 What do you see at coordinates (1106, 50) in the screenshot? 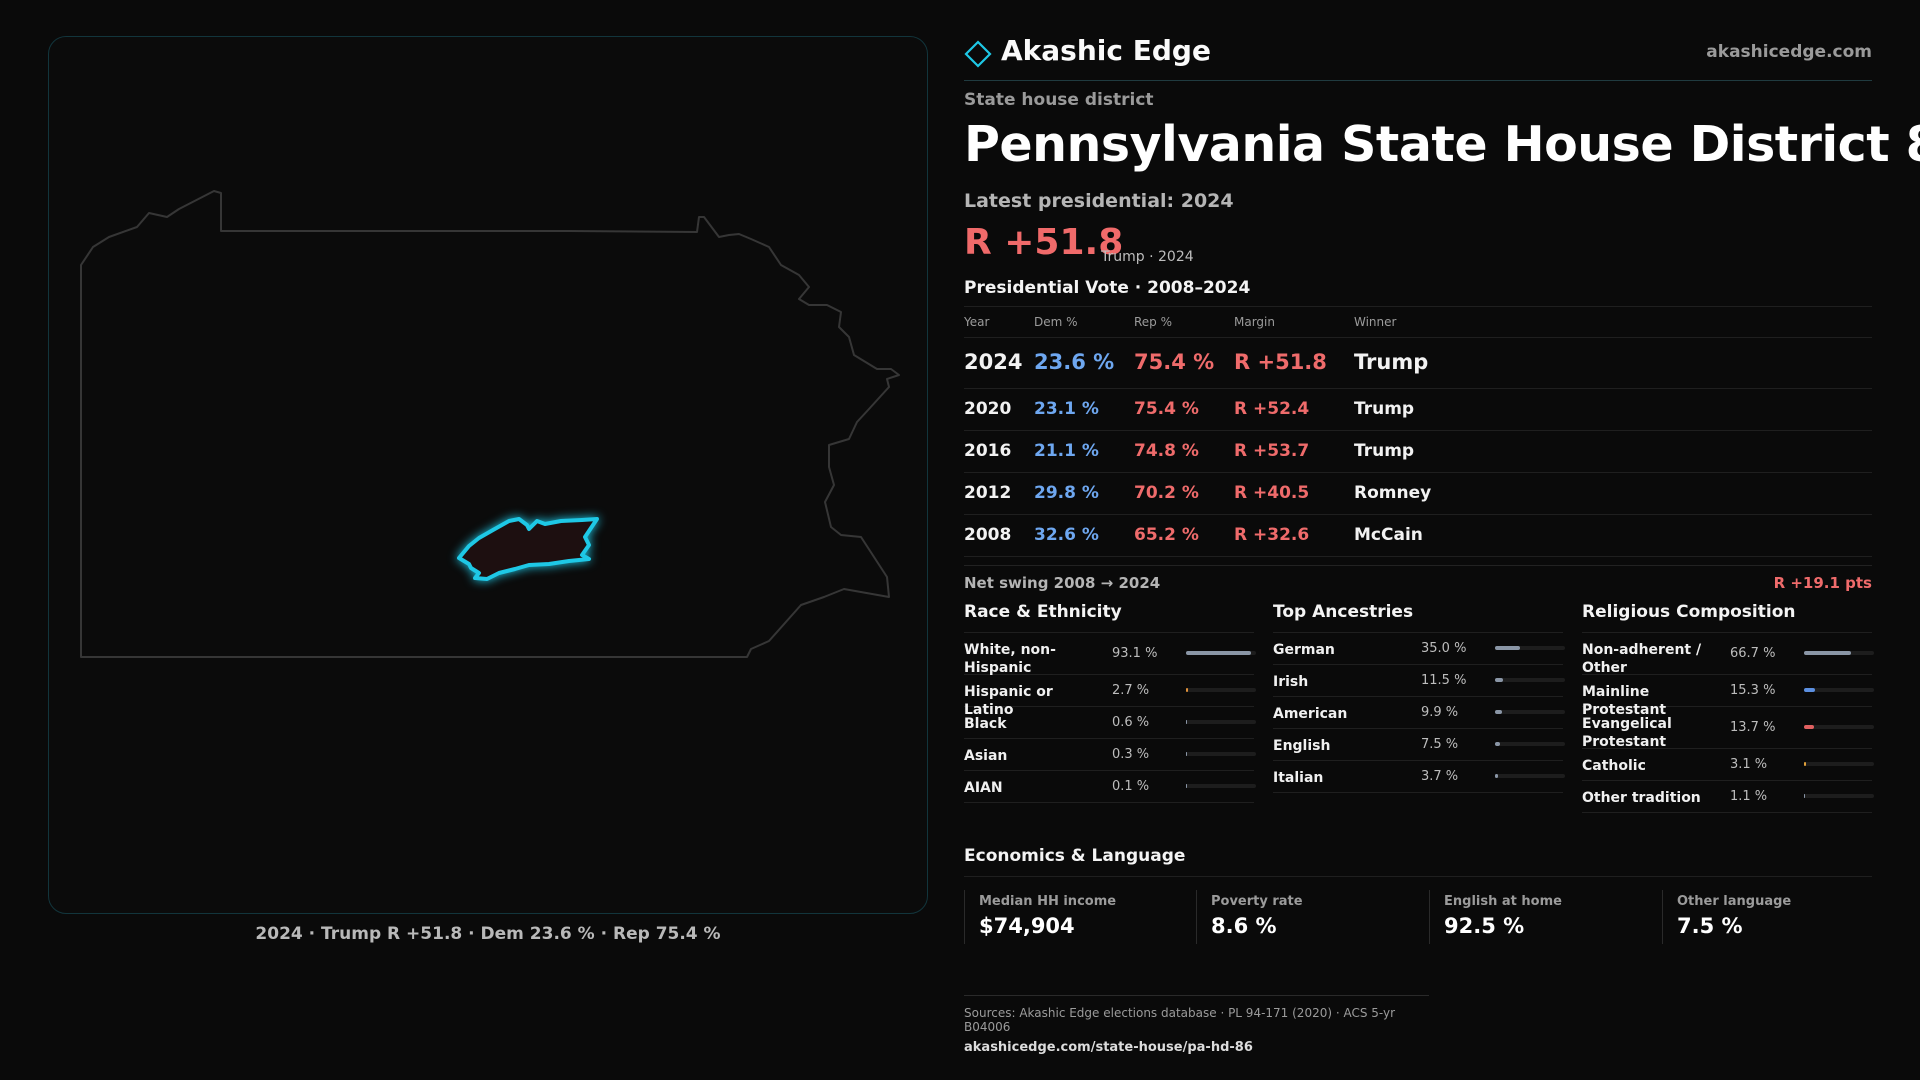
I see `brand-name: Akashic Edge` at bounding box center [1106, 50].